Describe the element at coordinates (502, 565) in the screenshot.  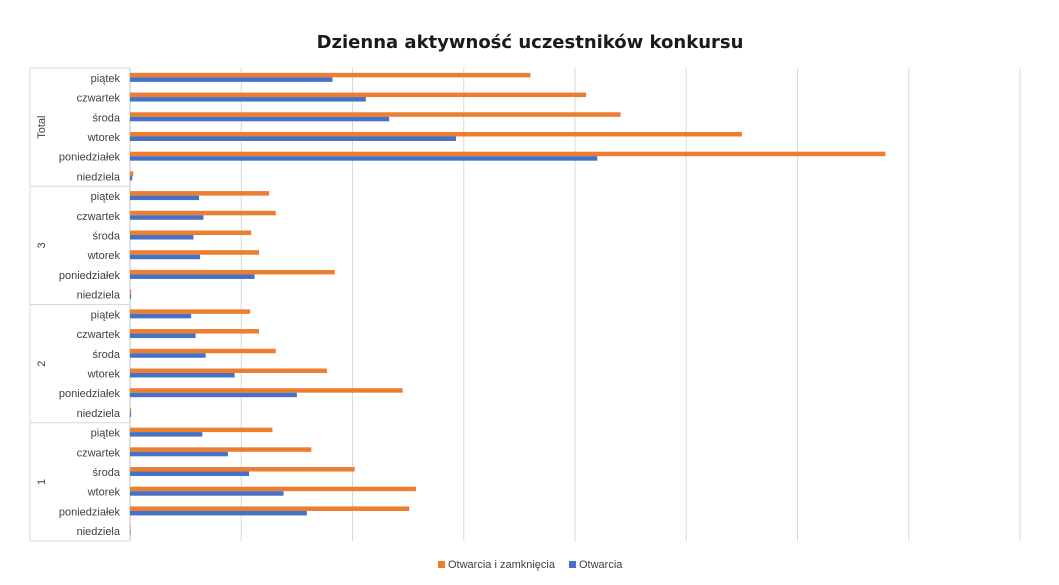
I see `legend-label: Otwarcia i zamknięcia` at that location.